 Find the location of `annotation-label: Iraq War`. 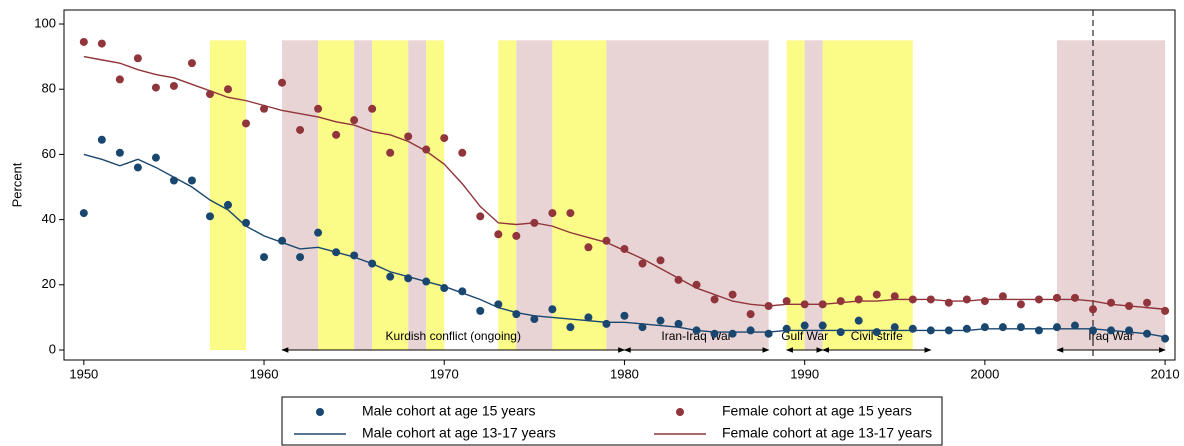

annotation-label: Iraq War is located at coordinates (1111, 336).